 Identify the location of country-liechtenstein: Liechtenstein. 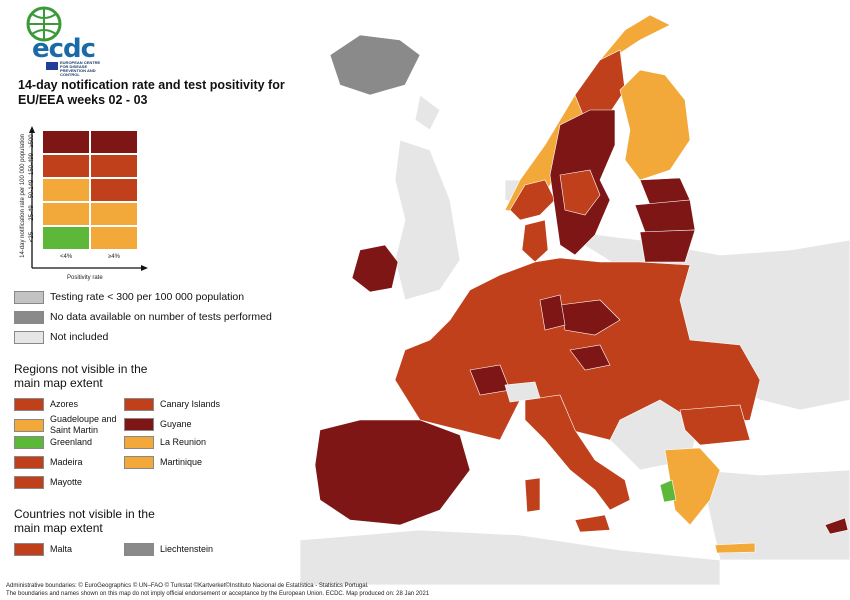
(168, 549).